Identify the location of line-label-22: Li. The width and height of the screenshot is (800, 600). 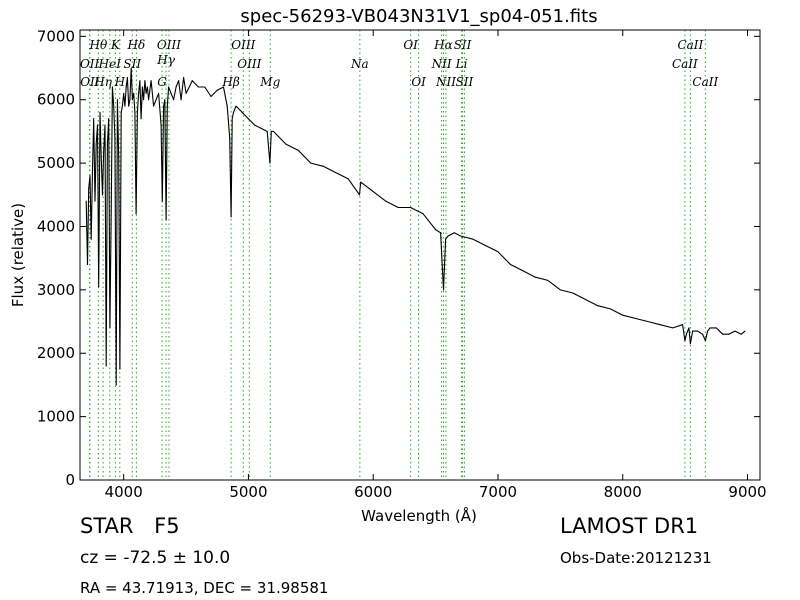
(461, 64).